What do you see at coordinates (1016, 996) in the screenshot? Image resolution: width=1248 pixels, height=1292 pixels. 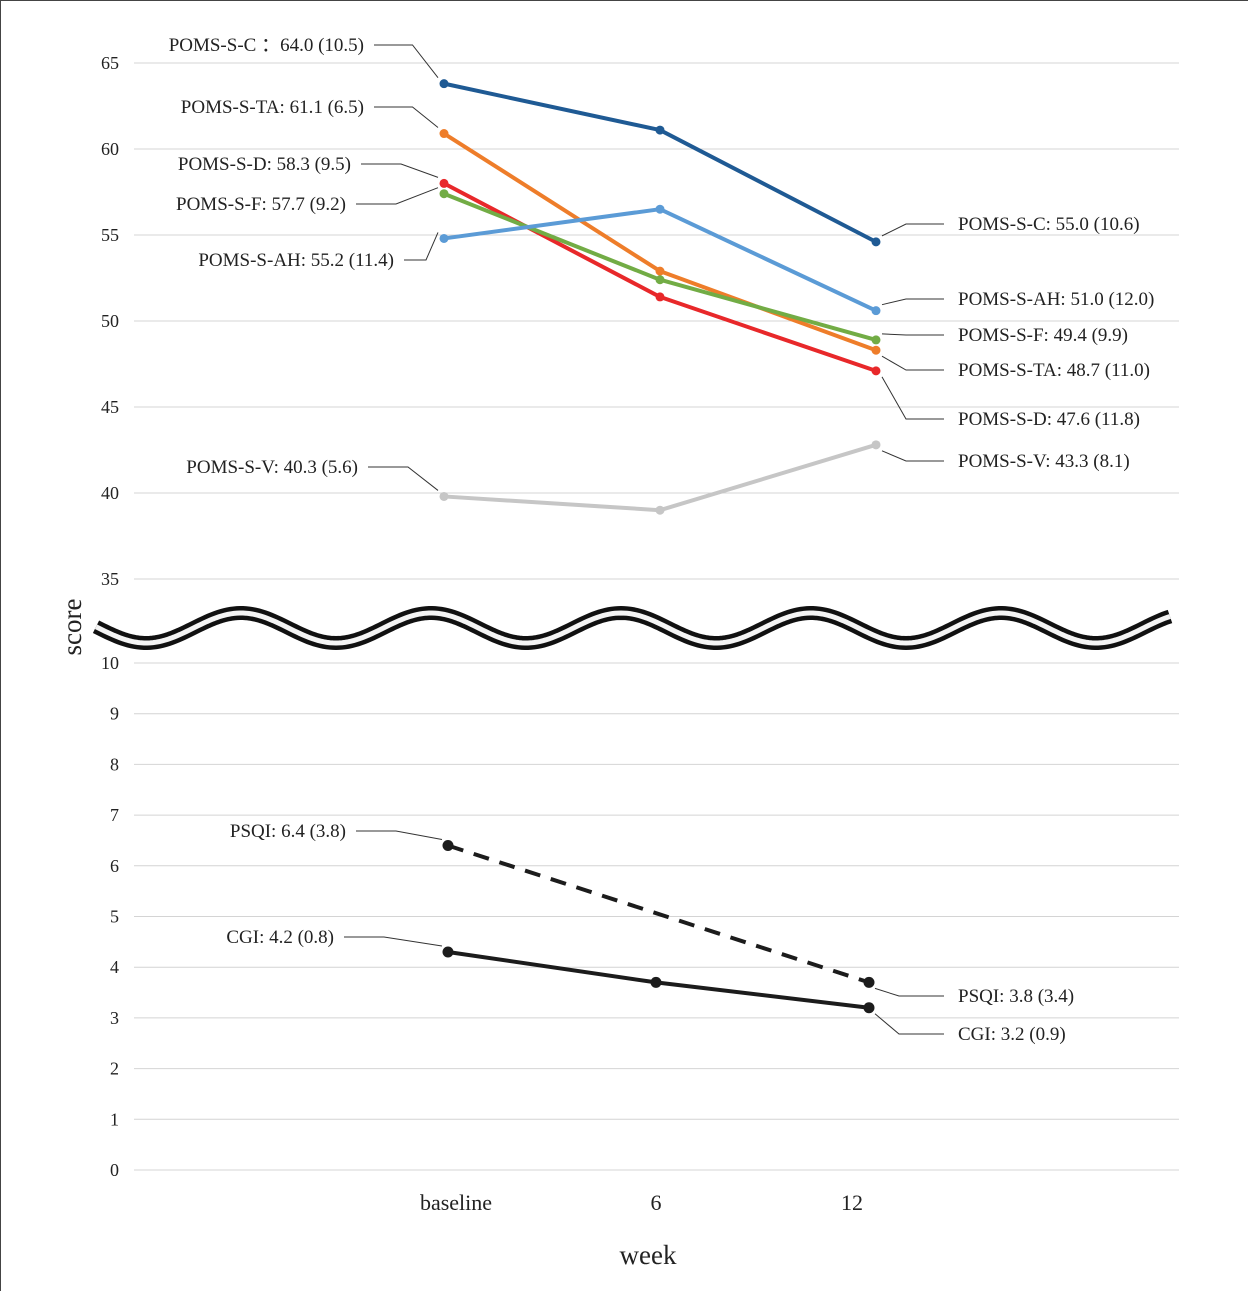 I see `data-label-psqi-week12: PSQI: 3.8 (3.4)` at bounding box center [1016, 996].